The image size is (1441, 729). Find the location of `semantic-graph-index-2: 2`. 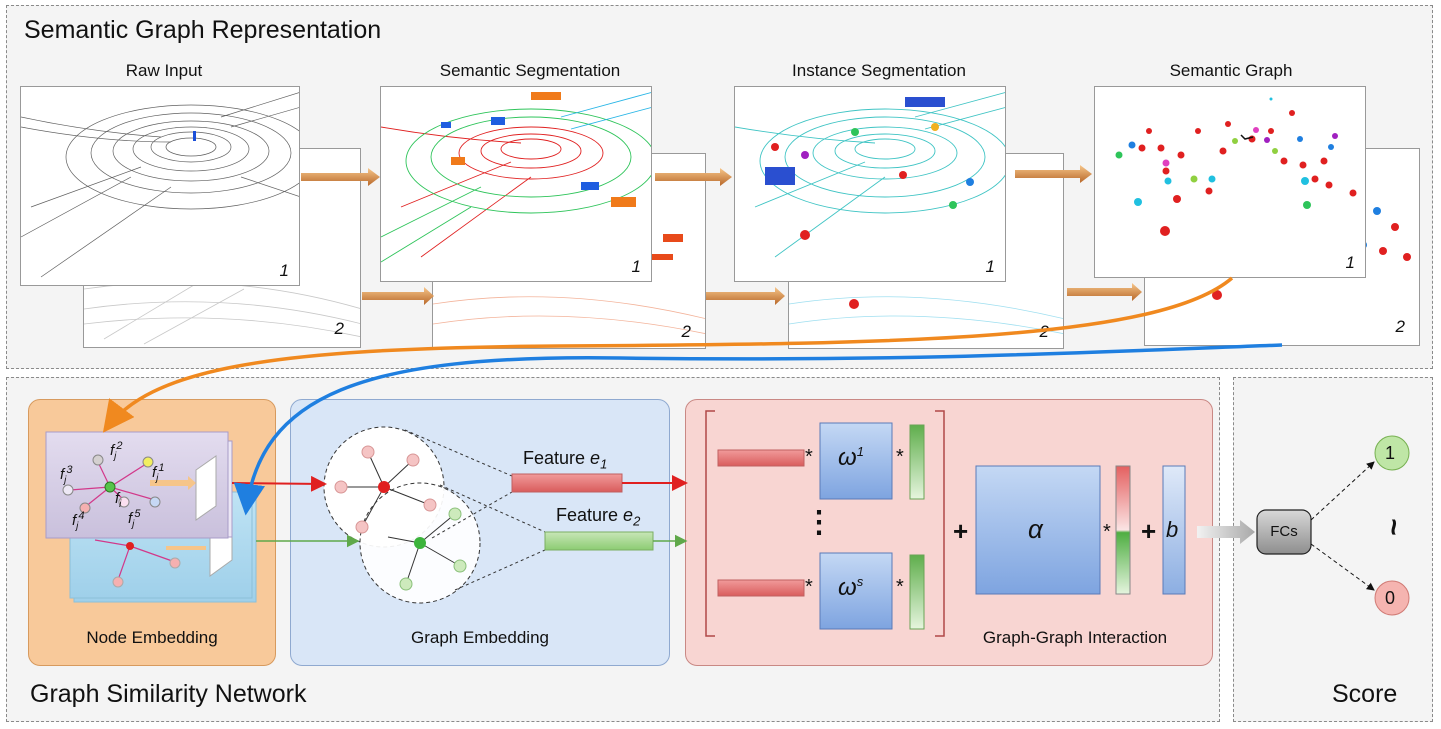

semantic-graph-index-2: 2 is located at coordinates (1400, 326).